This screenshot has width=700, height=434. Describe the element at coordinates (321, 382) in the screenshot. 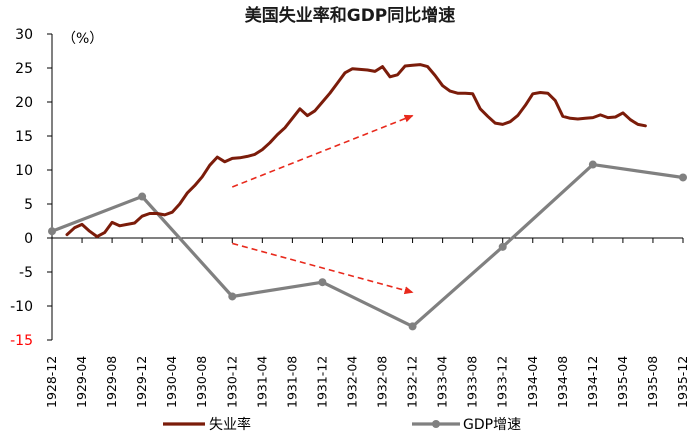

I see `x-tick-label: 1931-12` at that location.